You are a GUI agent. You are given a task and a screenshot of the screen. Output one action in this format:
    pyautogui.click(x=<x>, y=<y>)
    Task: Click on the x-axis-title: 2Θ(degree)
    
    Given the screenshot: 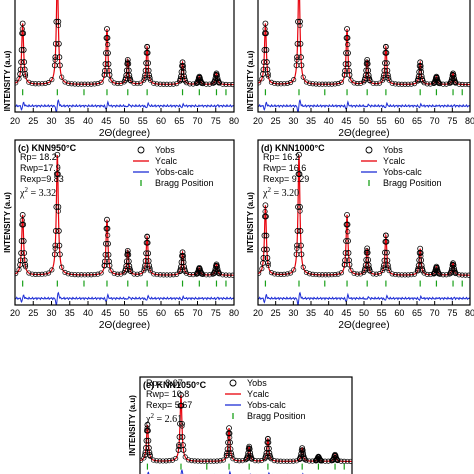 What is the action you would take?
    pyautogui.click(x=363, y=325)
    